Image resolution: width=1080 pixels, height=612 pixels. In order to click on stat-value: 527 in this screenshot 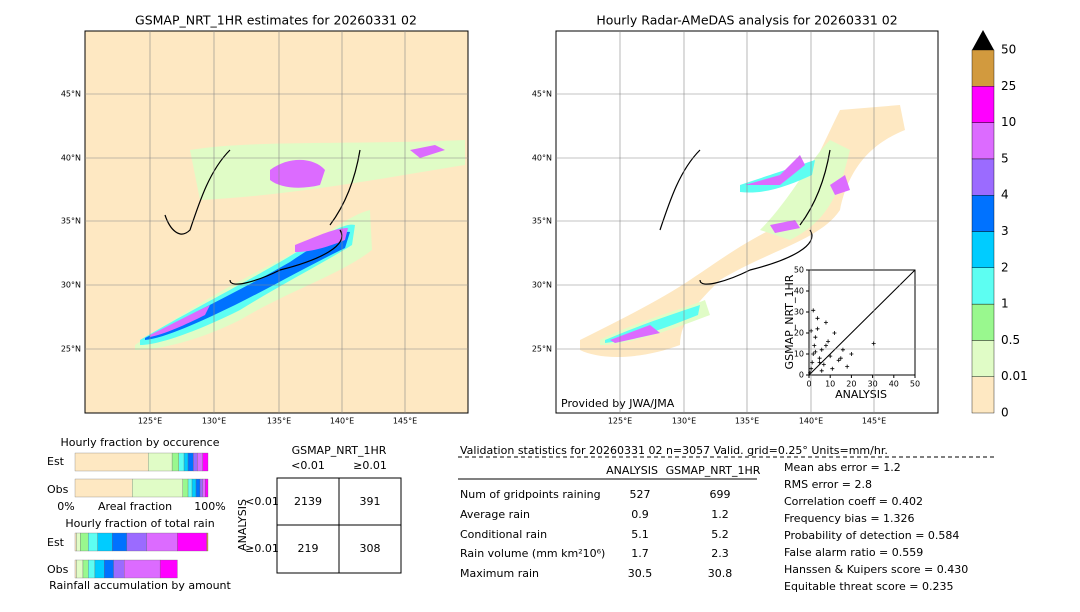, I will do `click(640, 494)`.